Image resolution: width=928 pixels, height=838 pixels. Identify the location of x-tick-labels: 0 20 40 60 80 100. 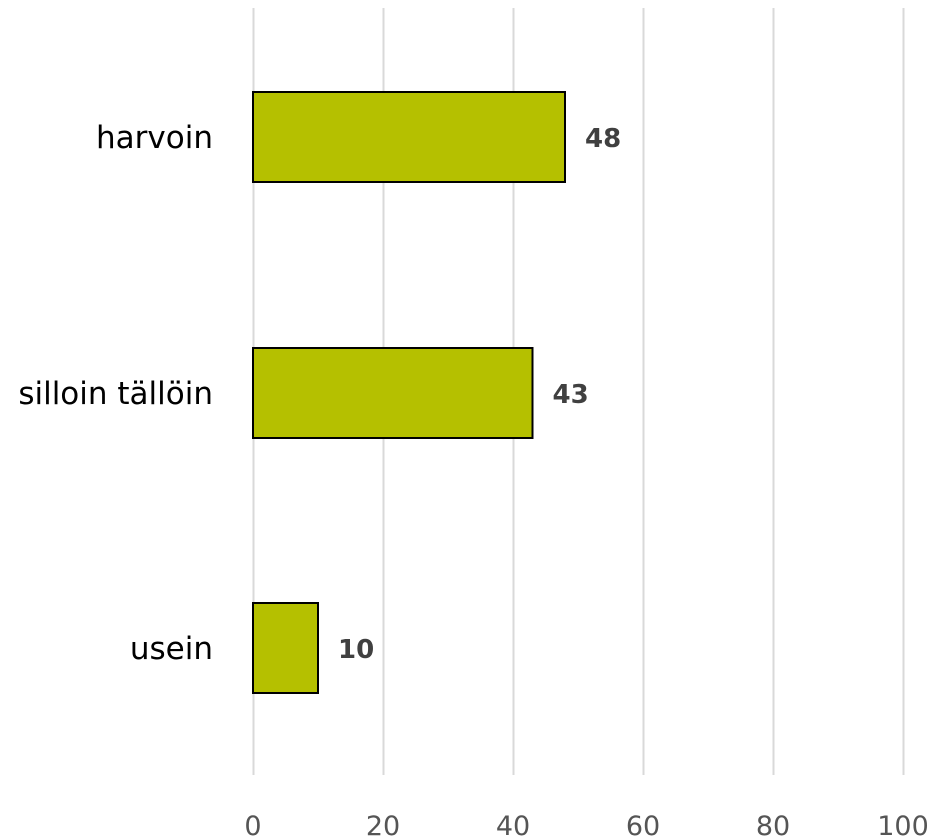
(586, 824).